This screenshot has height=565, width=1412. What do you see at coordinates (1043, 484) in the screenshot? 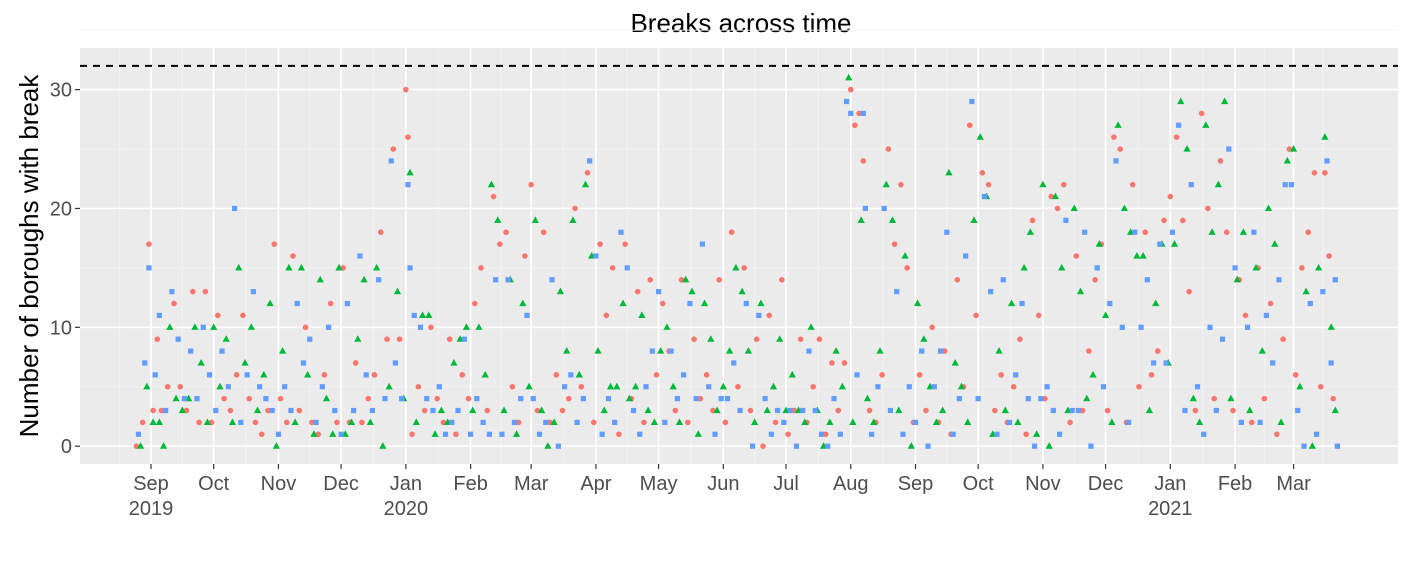
I see `x-tick-label: Nov` at bounding box center [1043, 484].